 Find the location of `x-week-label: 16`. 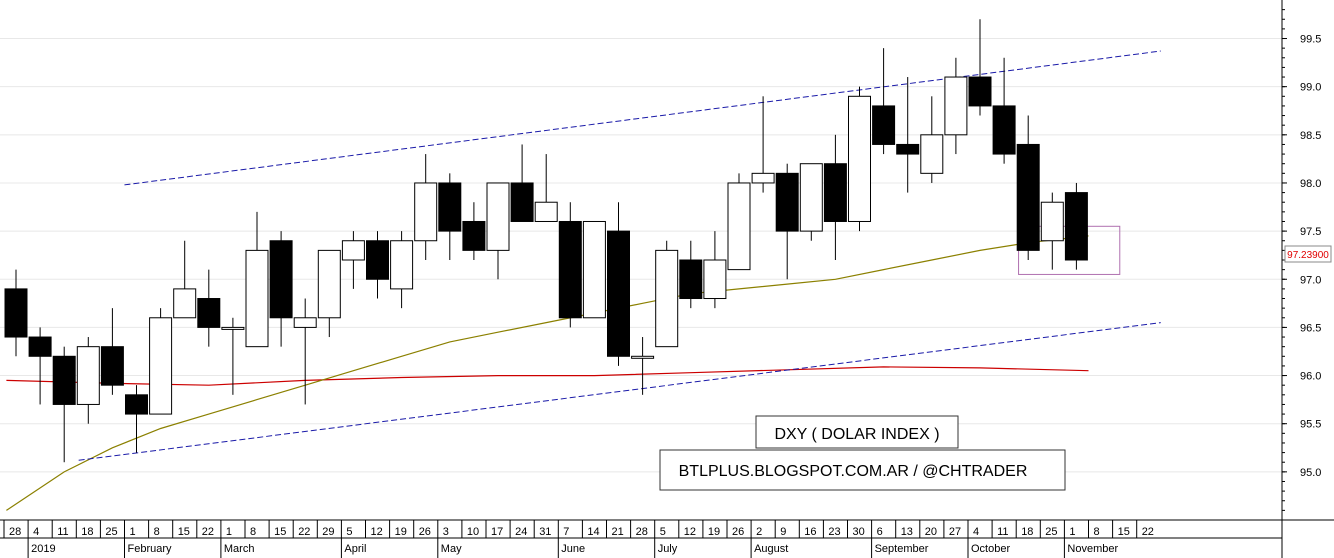

x-week-label: 16 is located at coordinates (810, 532).